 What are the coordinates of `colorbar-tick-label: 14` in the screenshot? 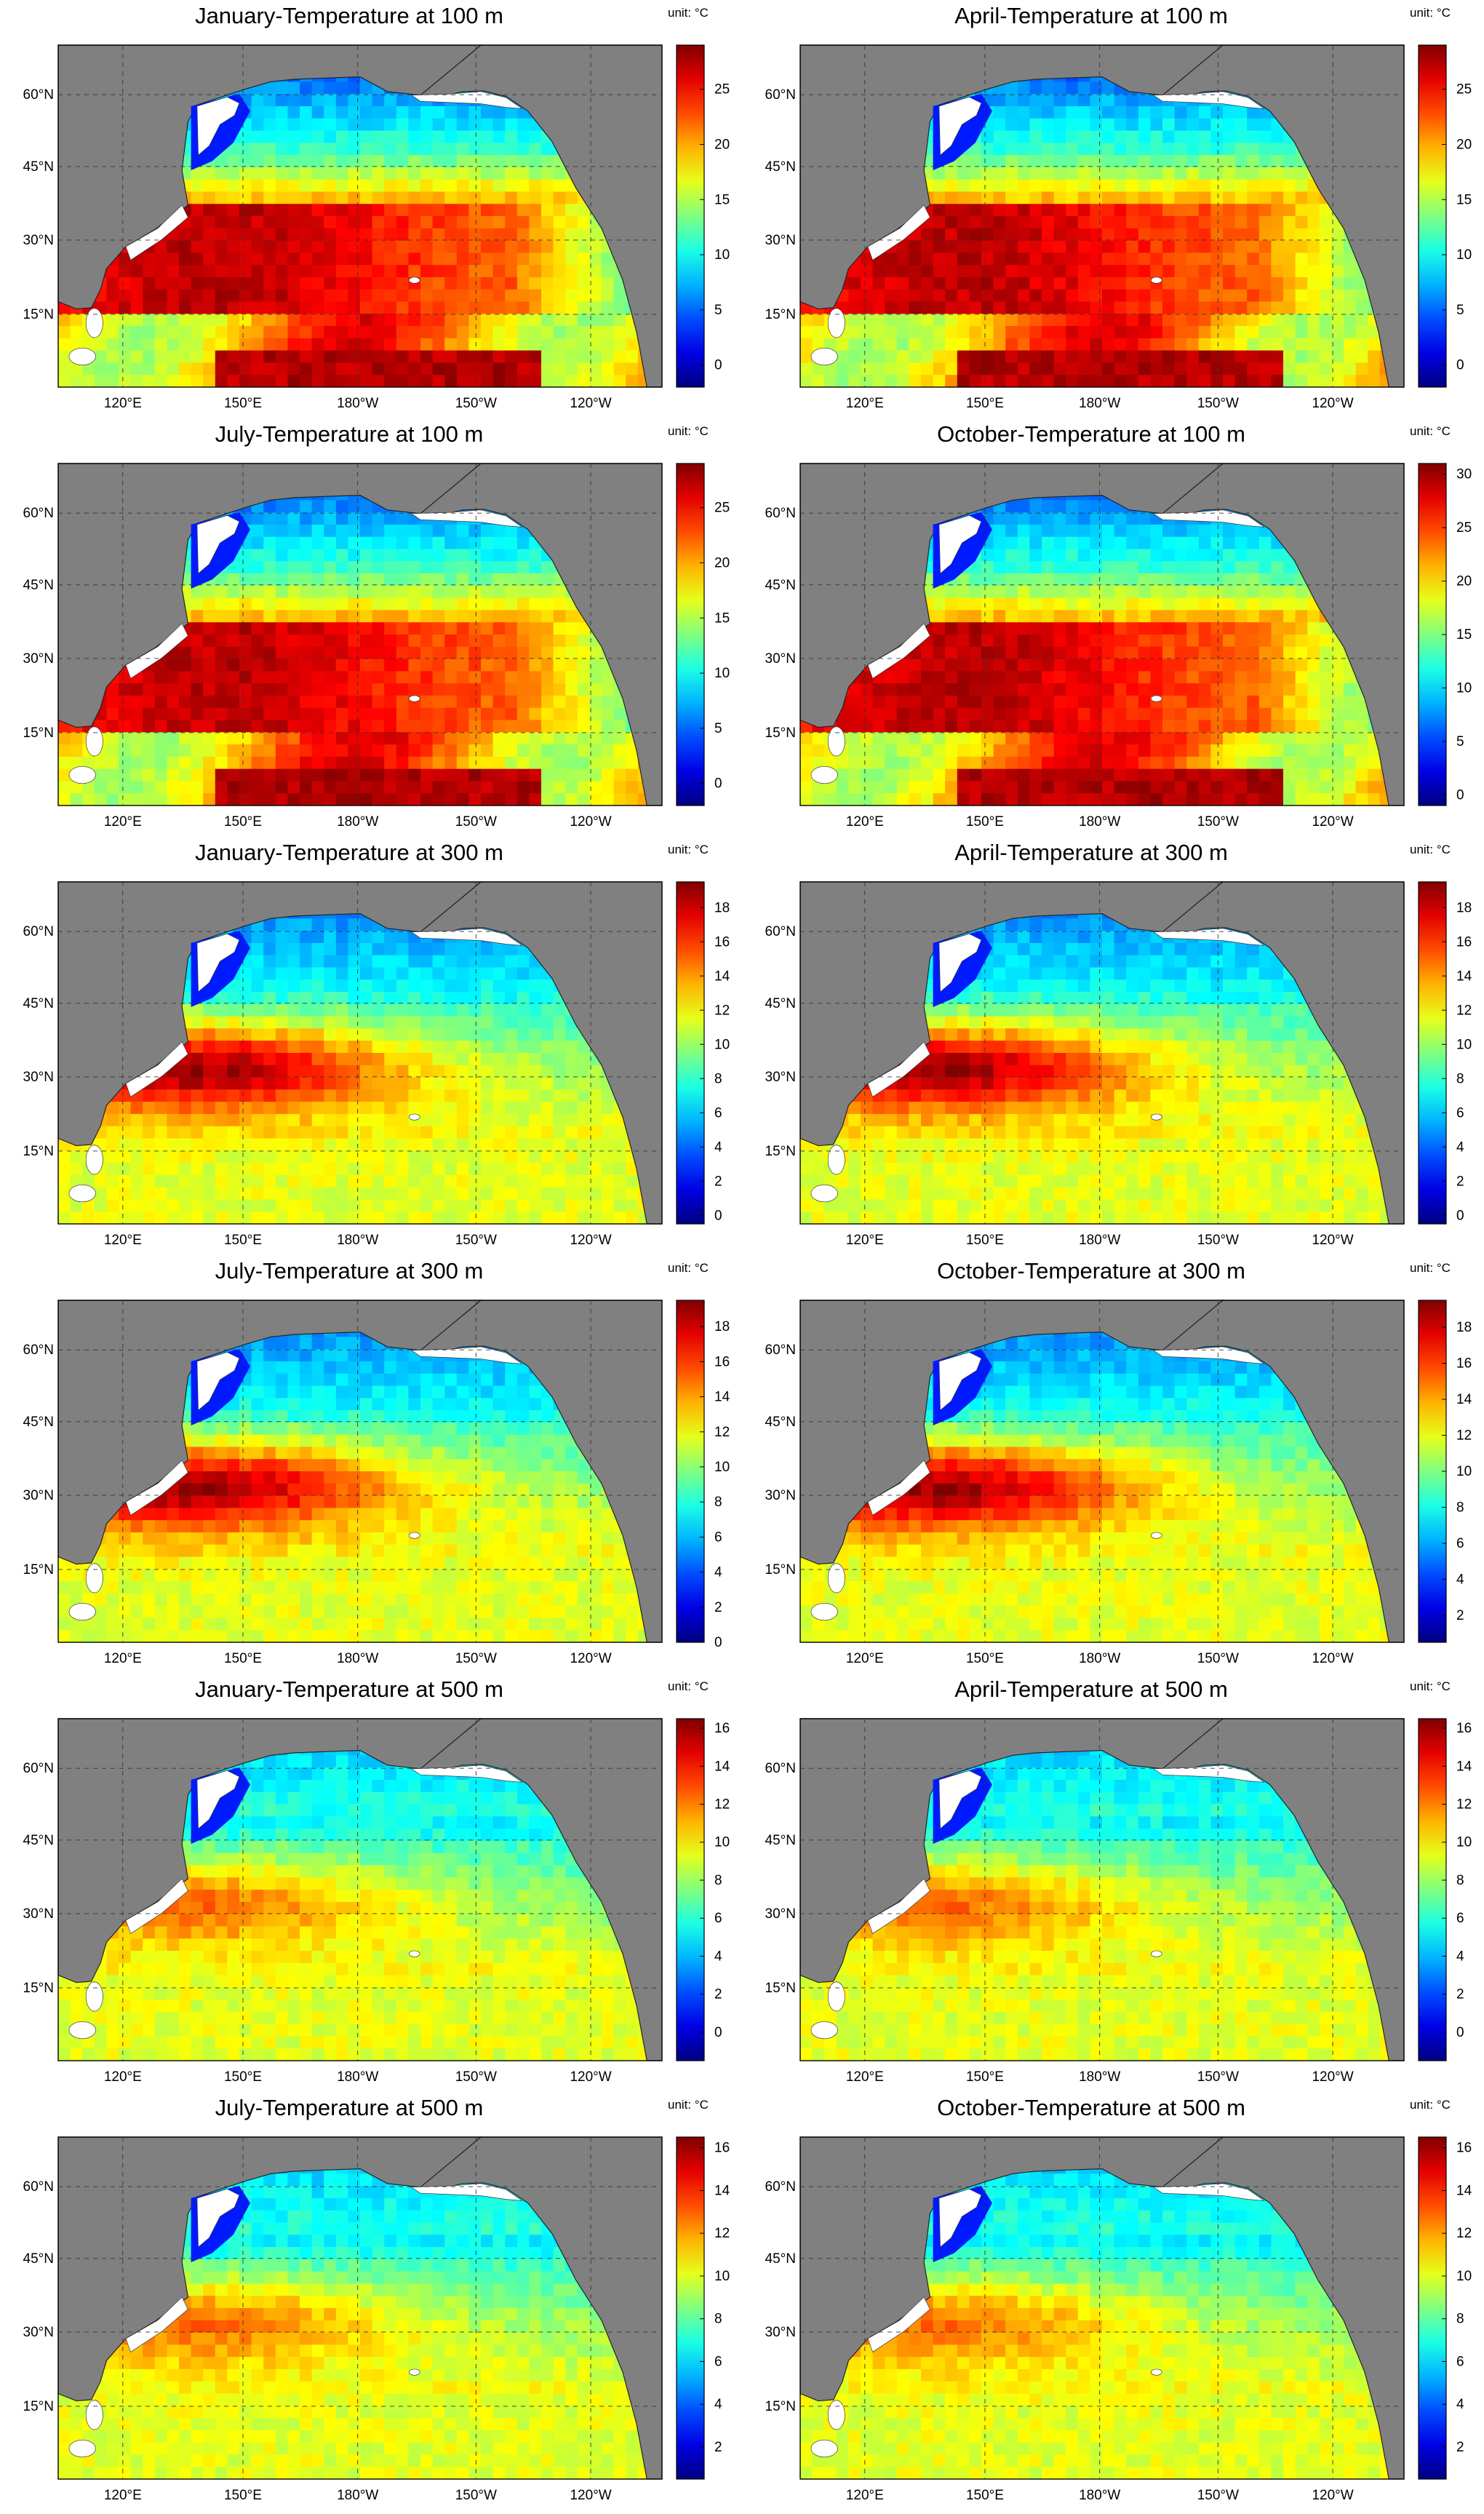 It's located at (1464, 1399).